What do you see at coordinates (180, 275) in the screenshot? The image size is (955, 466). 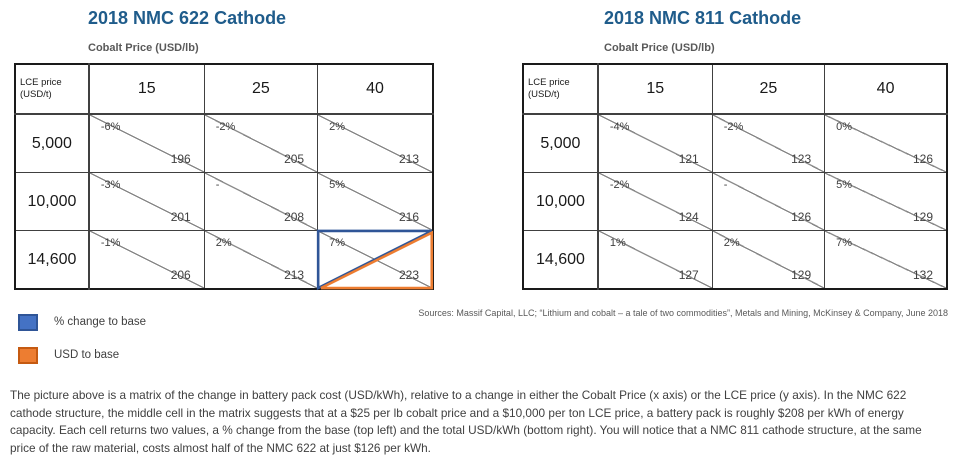 I see `usd-value: 206` at bounding box center [180, 275].